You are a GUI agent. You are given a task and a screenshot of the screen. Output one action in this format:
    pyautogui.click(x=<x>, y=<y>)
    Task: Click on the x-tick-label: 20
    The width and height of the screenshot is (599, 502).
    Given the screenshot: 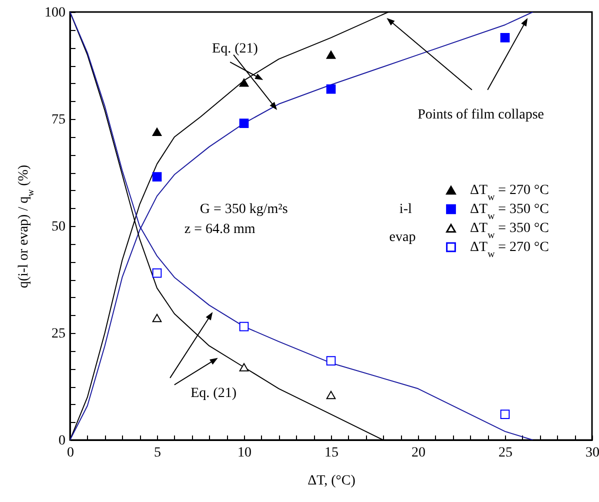 What is the action you would take?
    pyautogui.click(x=419, y=453)
    